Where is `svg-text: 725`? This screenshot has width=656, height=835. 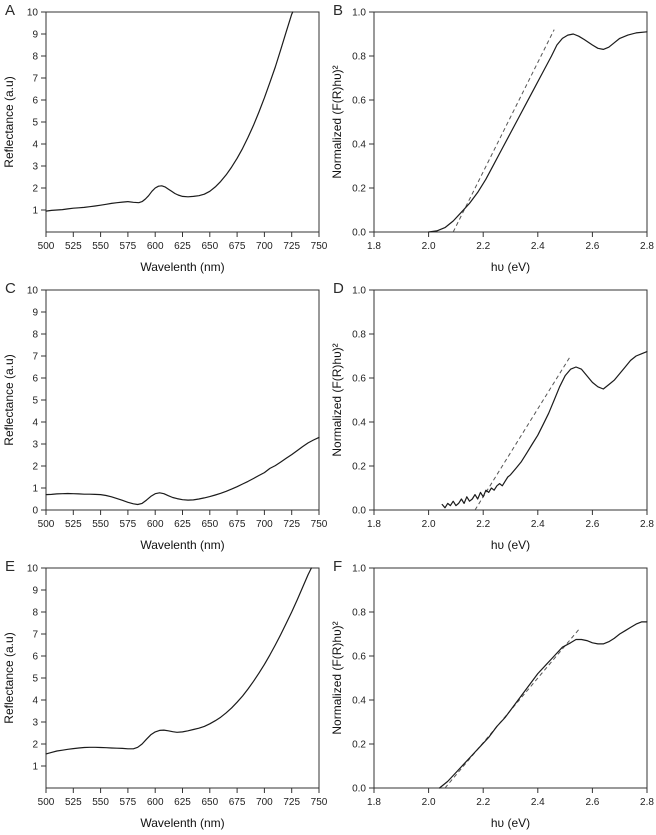
svg-text: 725 is located at coordinates (291, 246).